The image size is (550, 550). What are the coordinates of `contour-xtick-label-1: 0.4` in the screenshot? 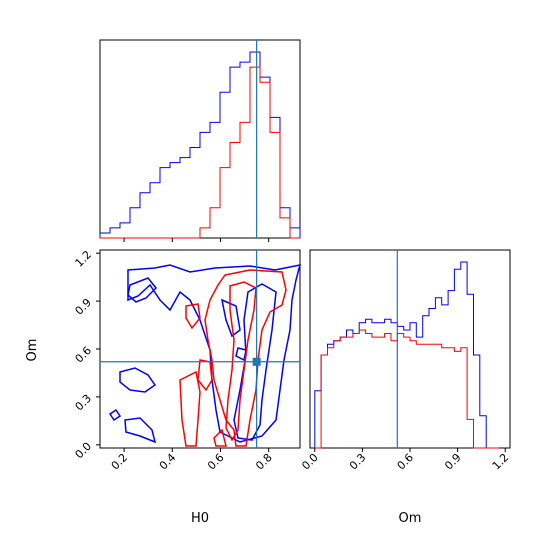 It's located at (168, 462).